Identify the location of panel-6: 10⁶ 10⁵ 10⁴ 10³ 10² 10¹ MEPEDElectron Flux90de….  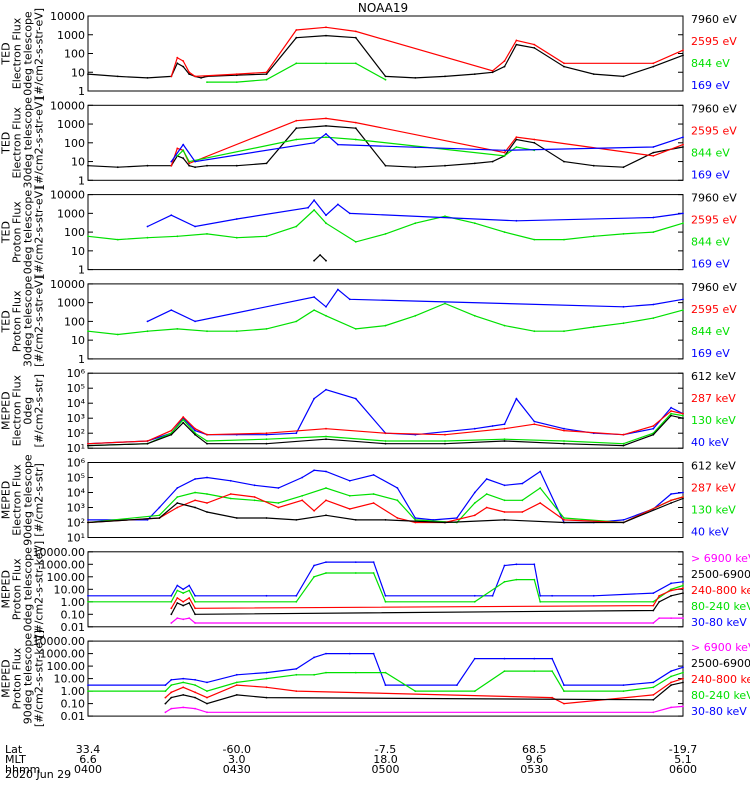
(368, 500).